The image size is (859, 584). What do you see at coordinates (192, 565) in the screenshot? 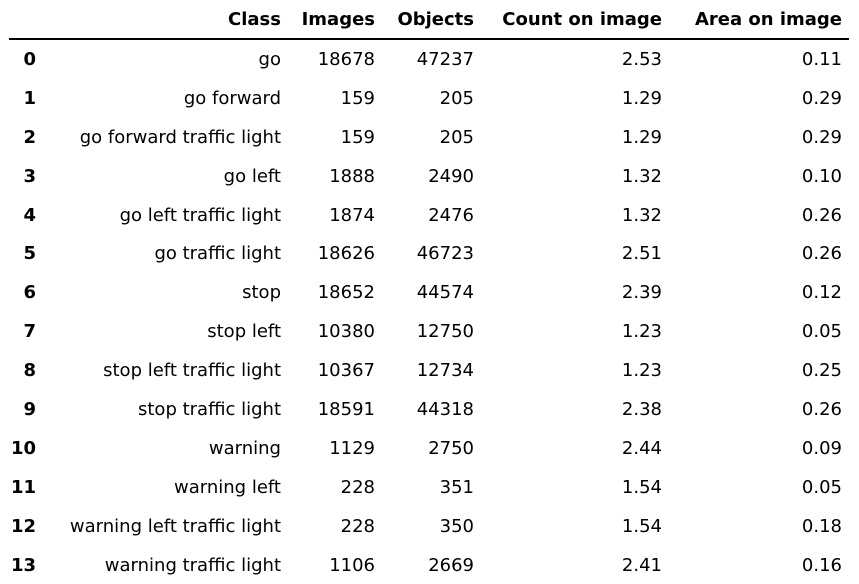
I see `cell-class: warning traffic light` at bounding box center [192, 565].